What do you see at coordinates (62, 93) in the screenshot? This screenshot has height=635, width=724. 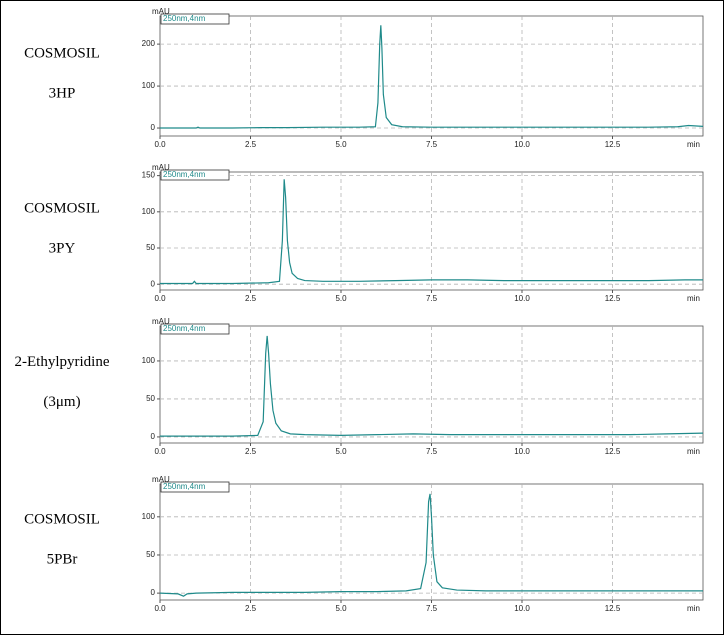 I see `column-label: 3HP` at bounding box center [62, 93].